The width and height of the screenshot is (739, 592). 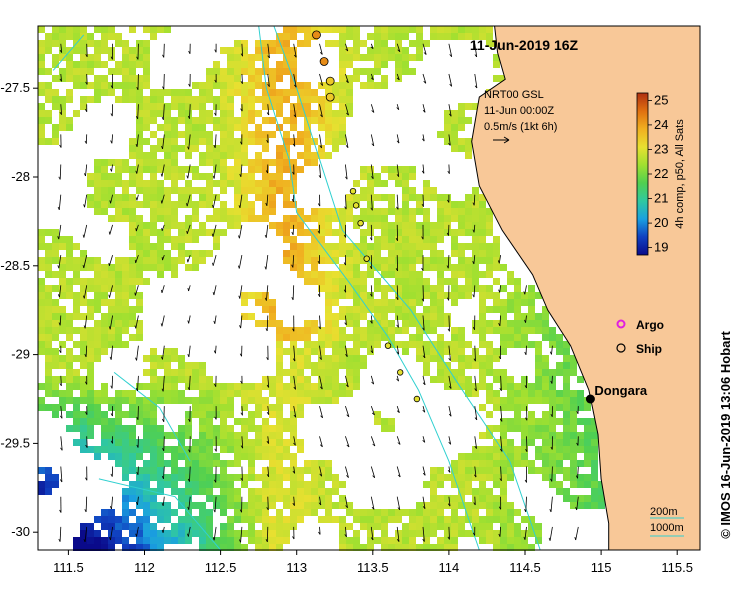 I want to click on isobath-200-label: 200m, so click(x=664, y=512).